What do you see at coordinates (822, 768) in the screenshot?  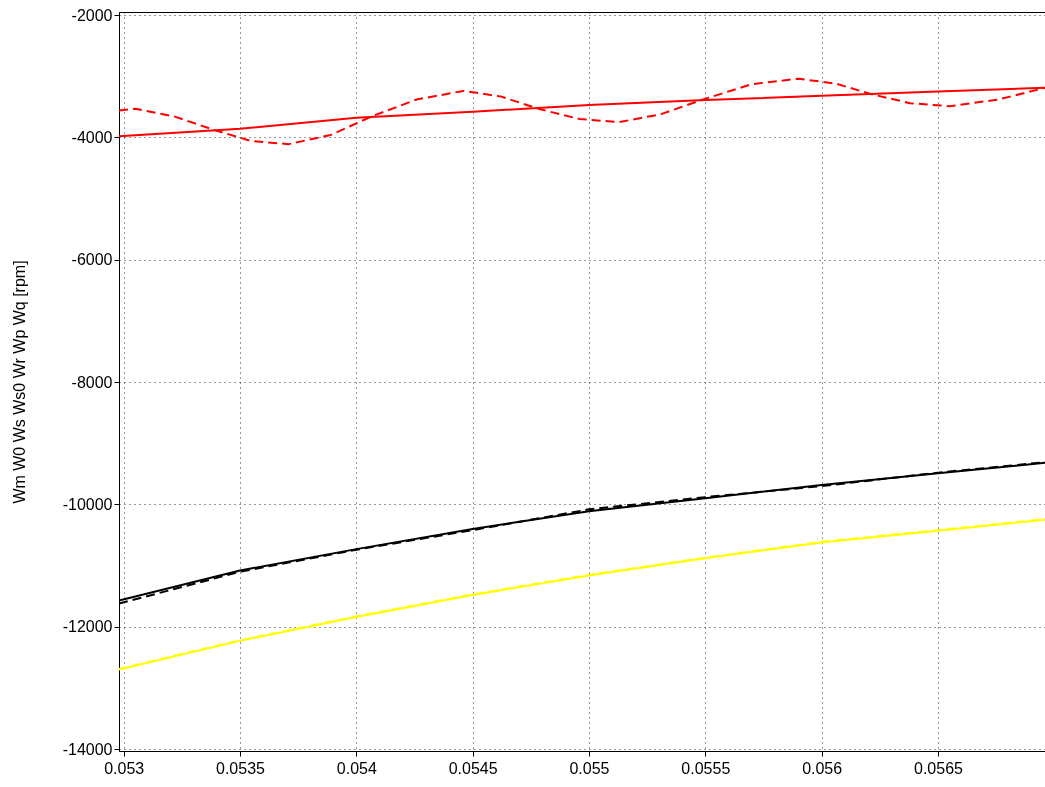 I see `x-tick-label: 0.056` at bounding box center [822, 768].